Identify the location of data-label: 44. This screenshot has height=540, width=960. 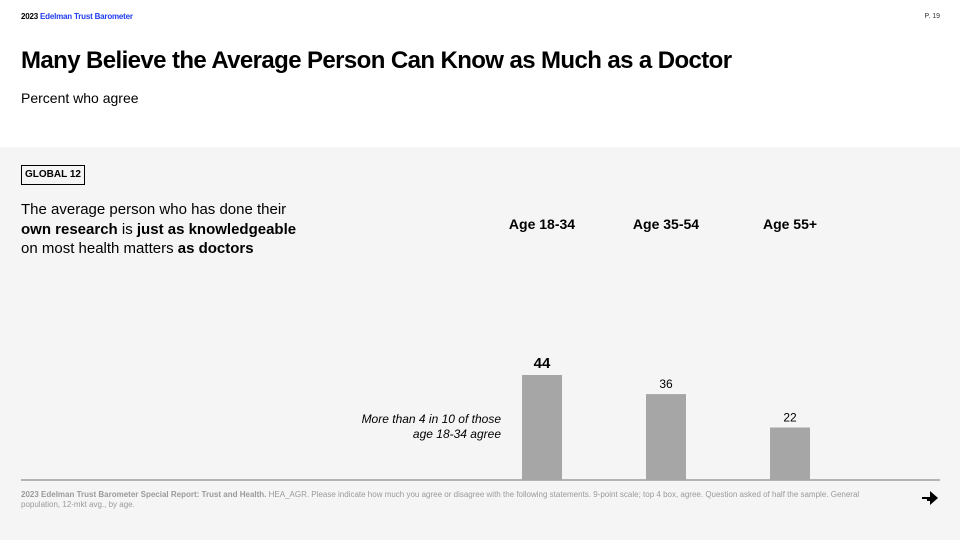
(542, 363).